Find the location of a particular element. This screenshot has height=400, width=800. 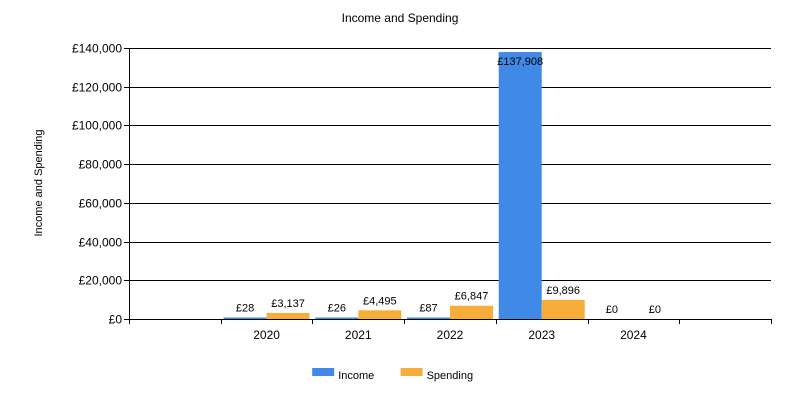

data-label-income: £0 is located at coordinates (612, 310).